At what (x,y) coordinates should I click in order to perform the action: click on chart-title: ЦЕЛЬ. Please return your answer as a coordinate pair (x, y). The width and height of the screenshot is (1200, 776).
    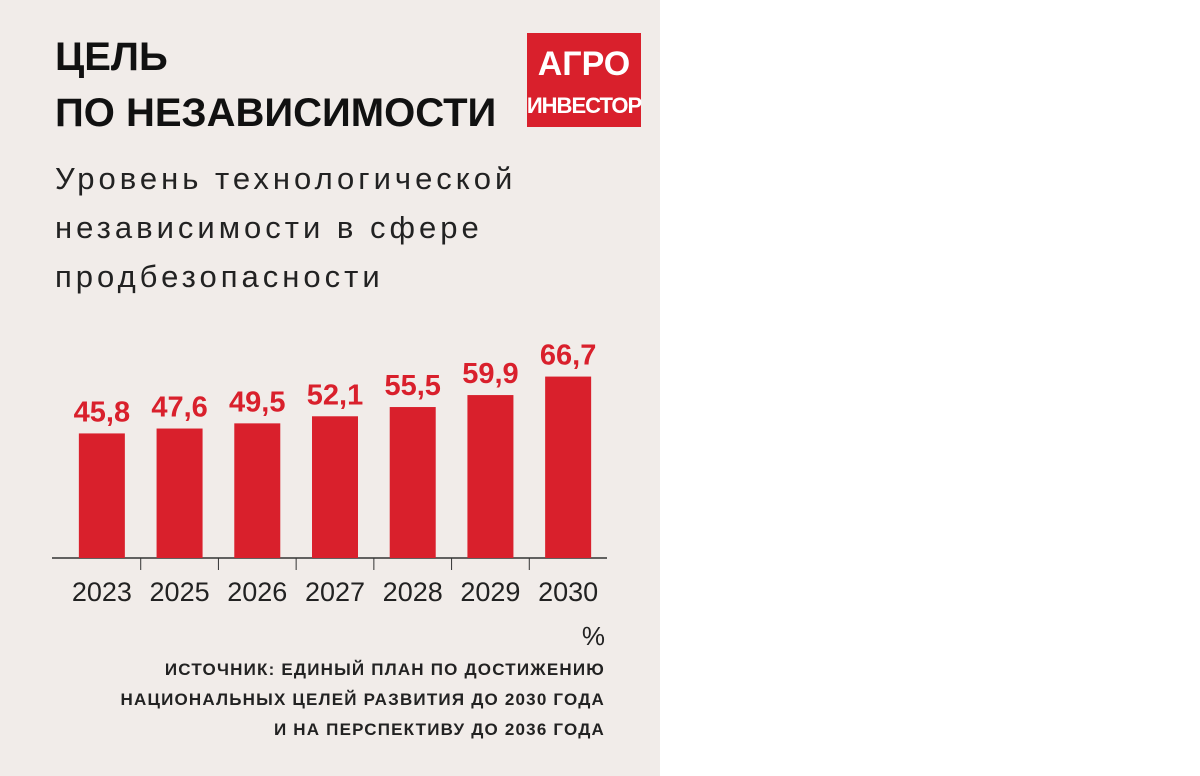
    Looking at the image, I should click on (111, 57).